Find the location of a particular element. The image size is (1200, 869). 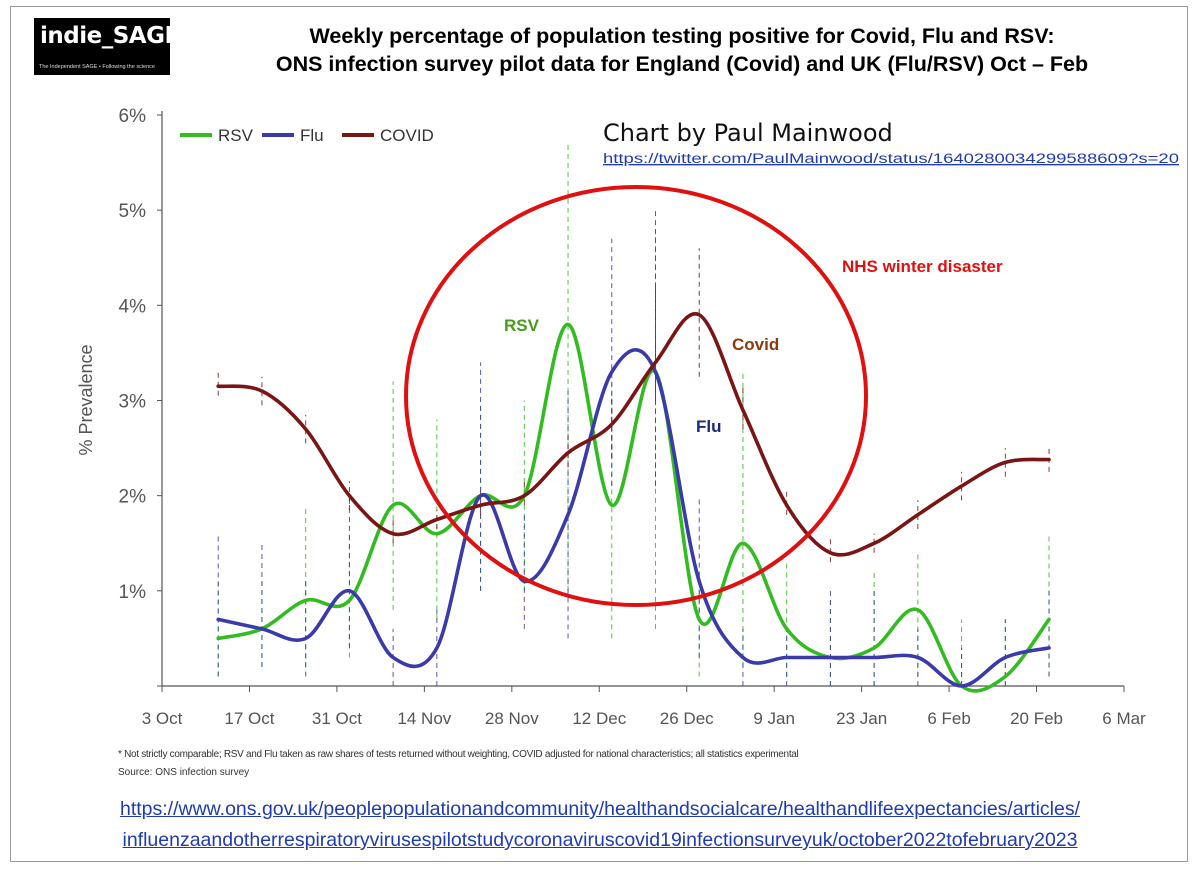

rsv-annotation: RSV is located at coordinates (522, 325).